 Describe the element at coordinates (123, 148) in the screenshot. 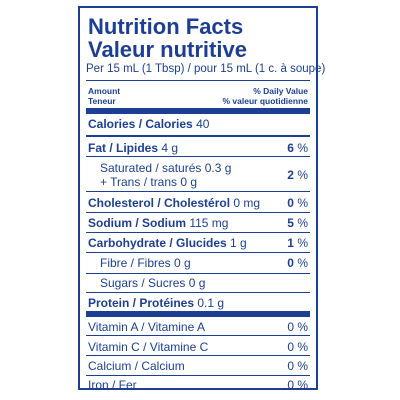

I see `fat-label: Fat / Lipides` at that location.